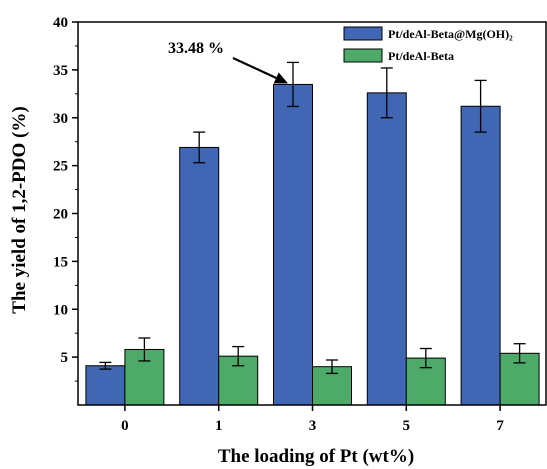 This screenshot has height=469, width=547. I want to click on y-tick-label-35: 35, so click(60, 71).